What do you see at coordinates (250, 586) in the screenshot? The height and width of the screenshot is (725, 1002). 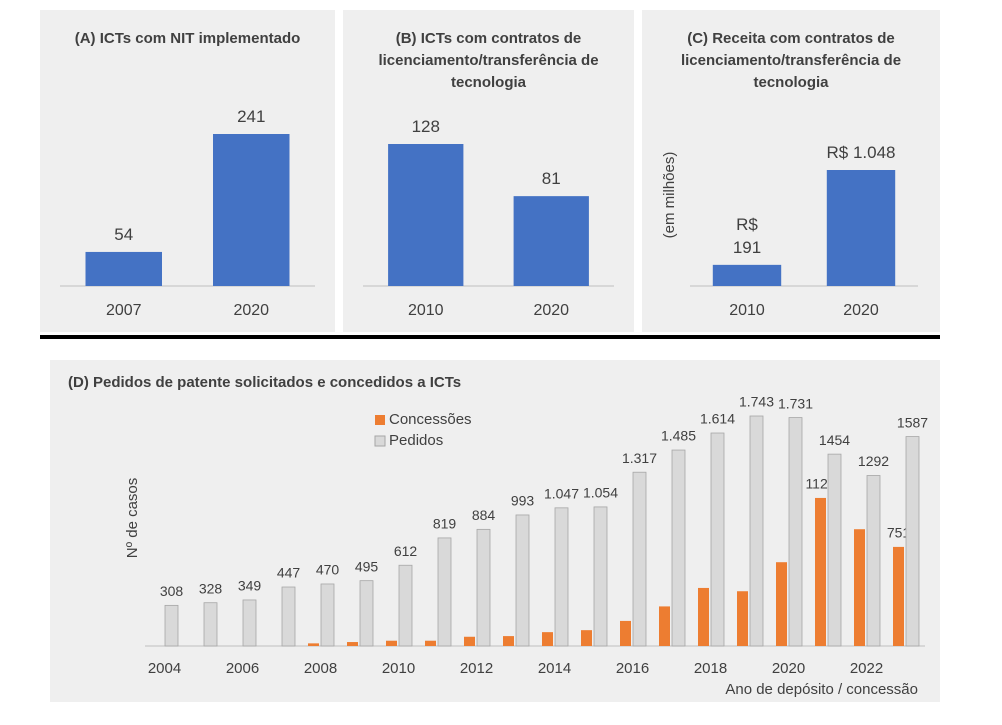 I see `value-label: 349` at bounding box center [250, 586].